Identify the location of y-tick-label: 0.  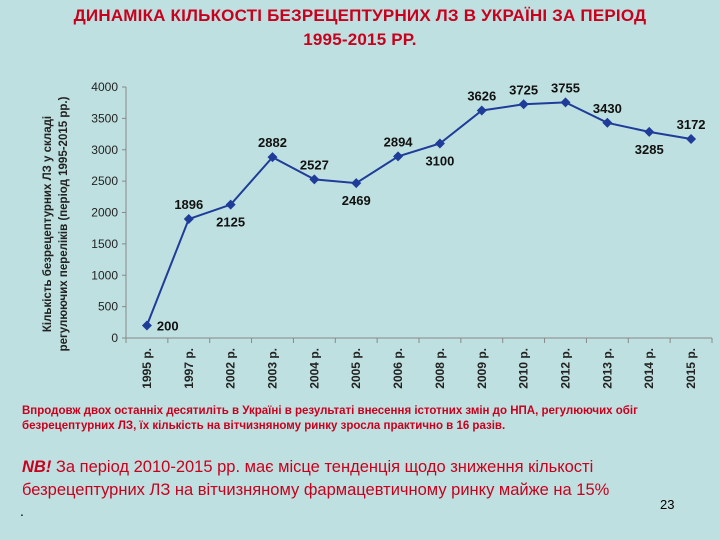
(114, 338).